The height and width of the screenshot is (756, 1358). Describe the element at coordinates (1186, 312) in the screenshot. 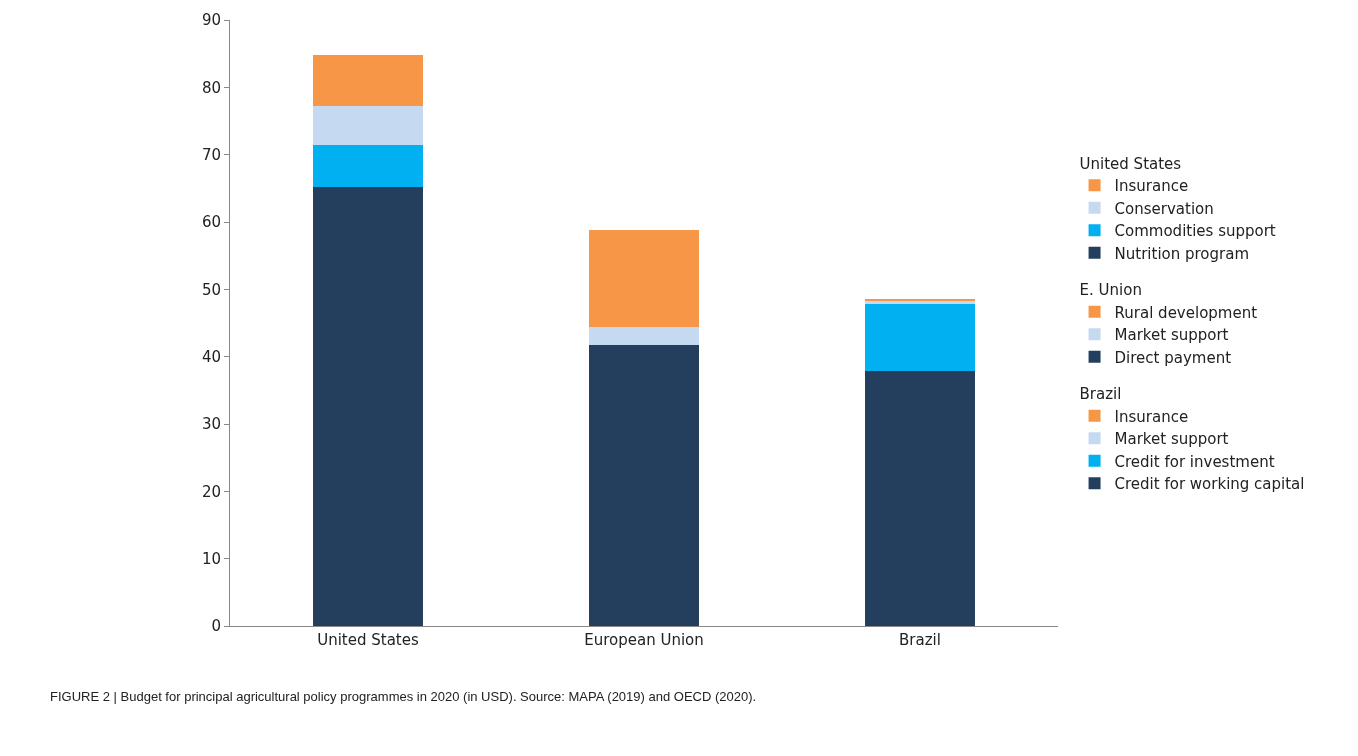

I see `legend-label: Rural development` at that location.